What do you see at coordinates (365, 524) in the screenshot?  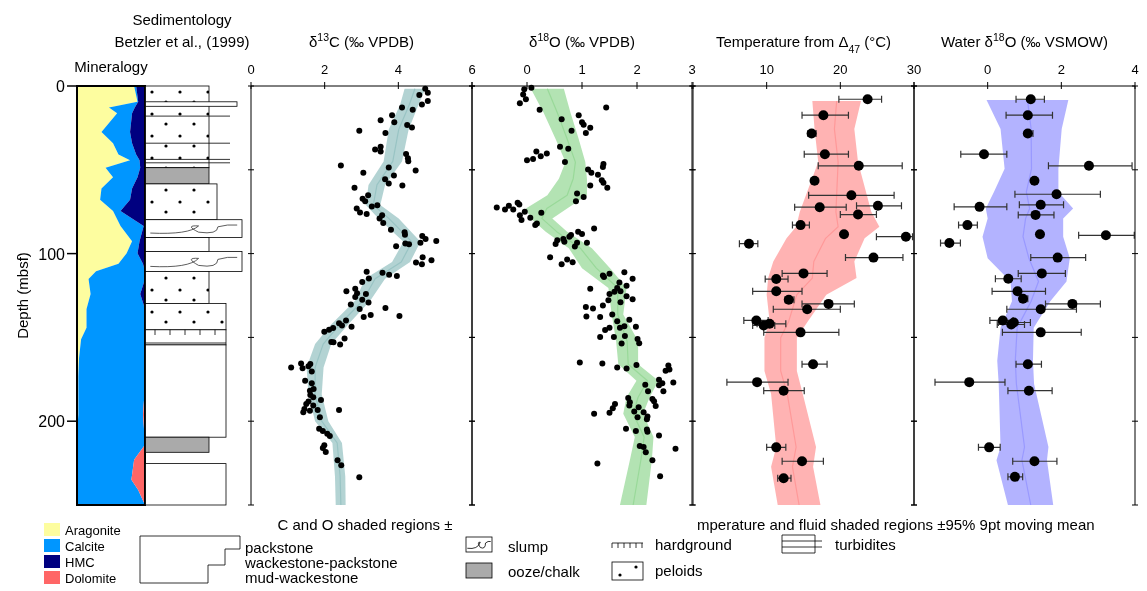 I see `text: C and O shaded regions ±` at bounding box center [365, 524].